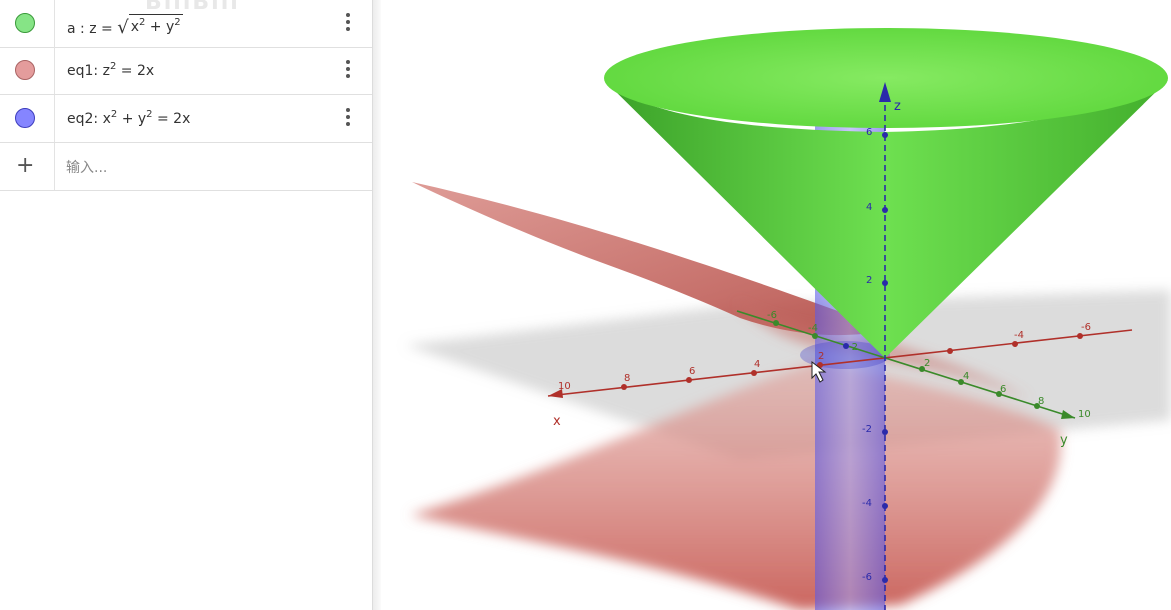 The width and height of the screenshot is (1171, 610). I want to click on y-tick-label: 4, so click(966, 376).